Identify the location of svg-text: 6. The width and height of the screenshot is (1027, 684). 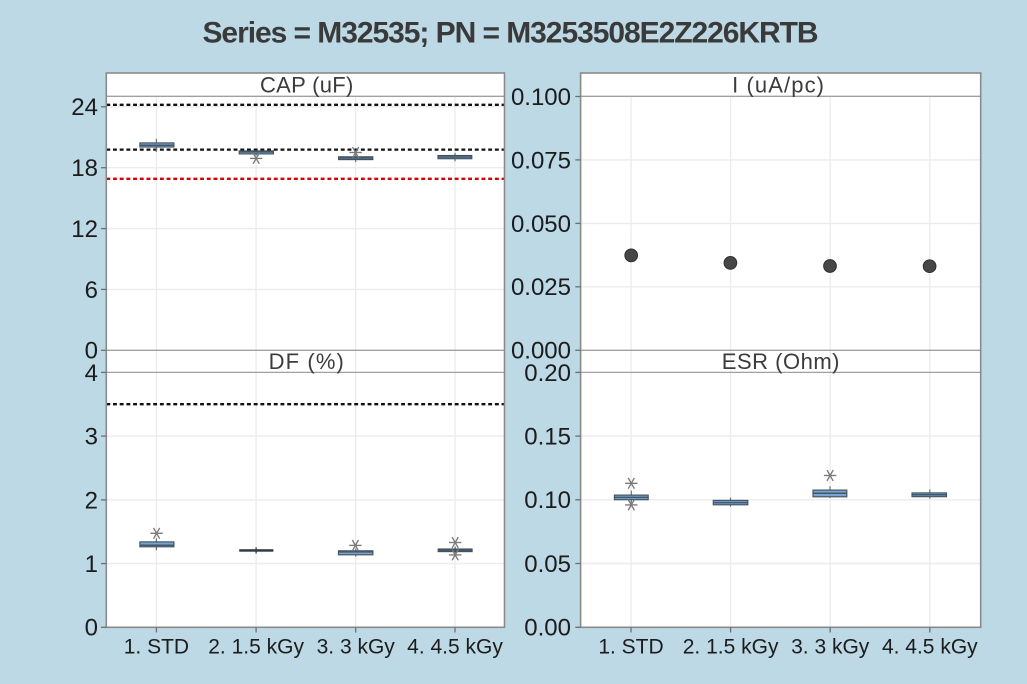
(91, 290).